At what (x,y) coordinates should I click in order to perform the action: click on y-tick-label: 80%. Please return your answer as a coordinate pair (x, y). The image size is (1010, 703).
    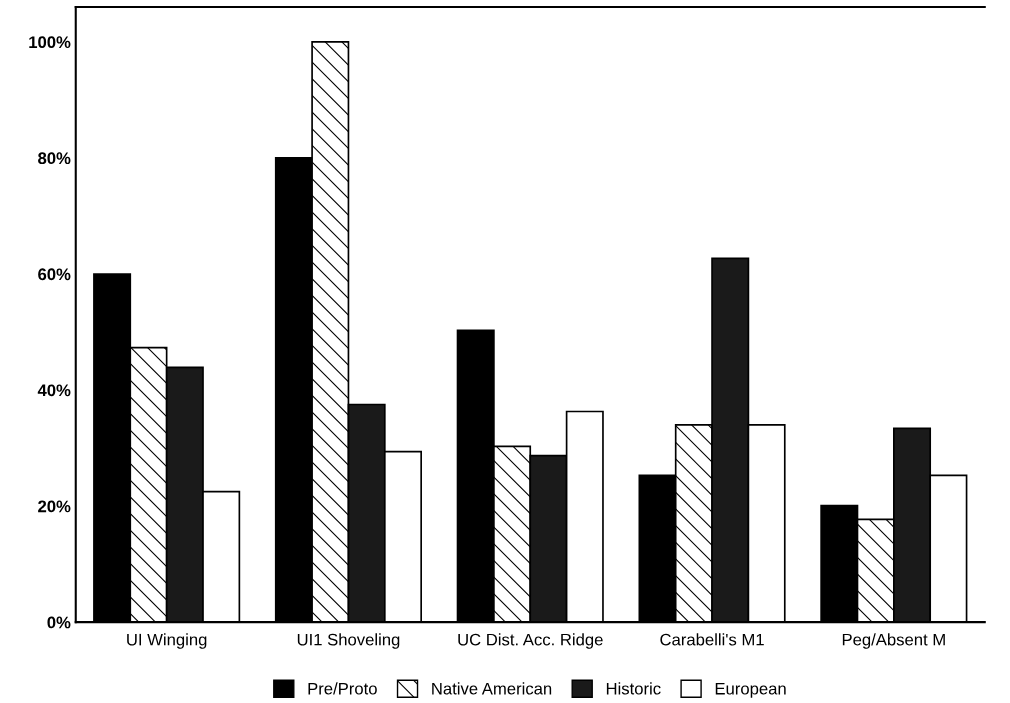
    Looking at the image, I should click on (54, 158).